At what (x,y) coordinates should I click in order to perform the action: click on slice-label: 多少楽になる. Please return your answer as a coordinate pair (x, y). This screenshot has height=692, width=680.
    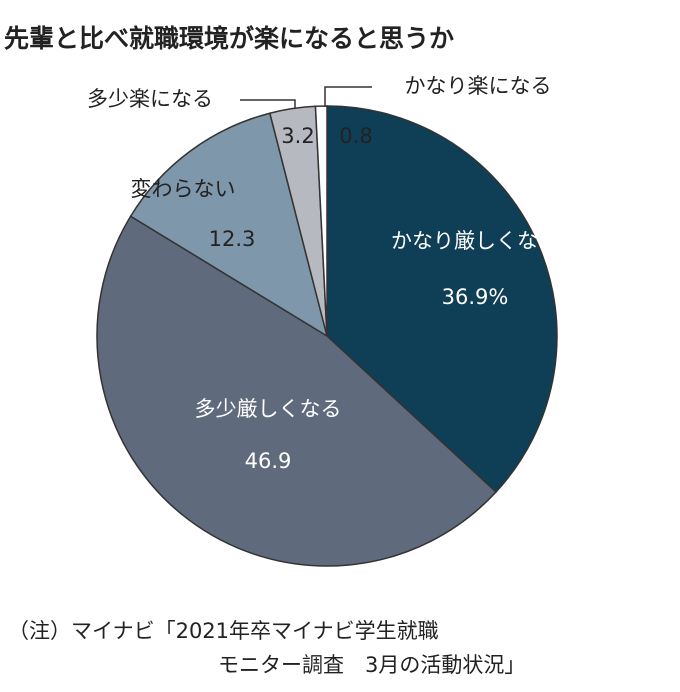
    Looking at the image, I should click on (150, 99).